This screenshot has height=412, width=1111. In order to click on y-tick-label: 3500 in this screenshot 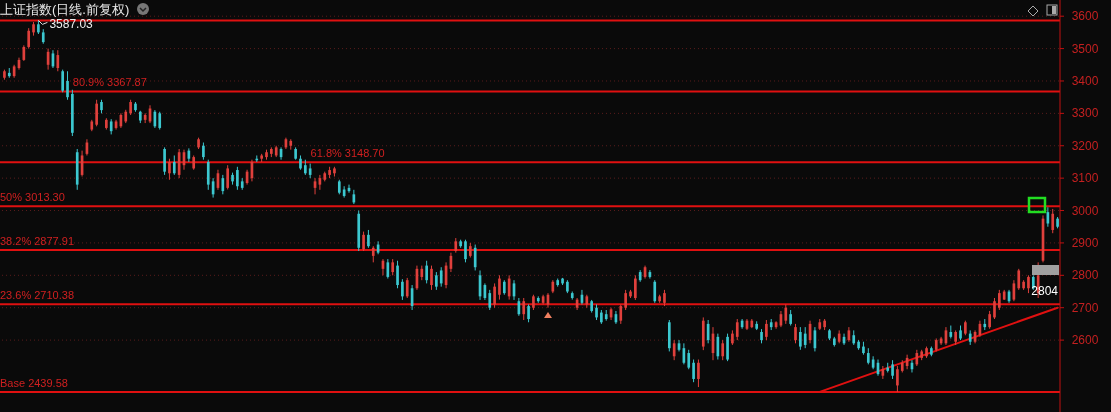, I will do `click(1085, 48)`.